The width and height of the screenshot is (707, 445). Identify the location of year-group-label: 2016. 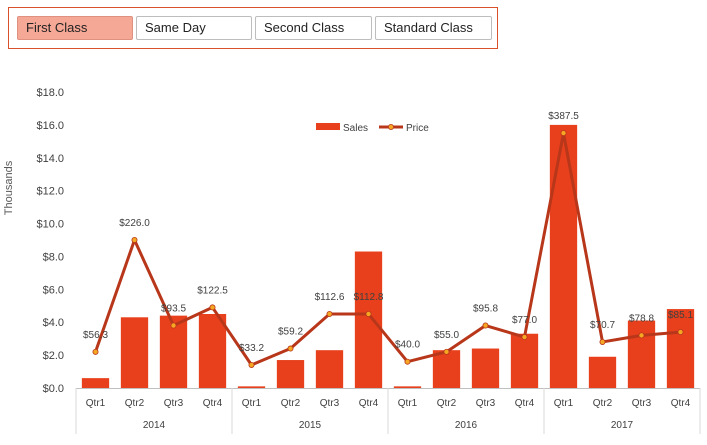
(466, 425).